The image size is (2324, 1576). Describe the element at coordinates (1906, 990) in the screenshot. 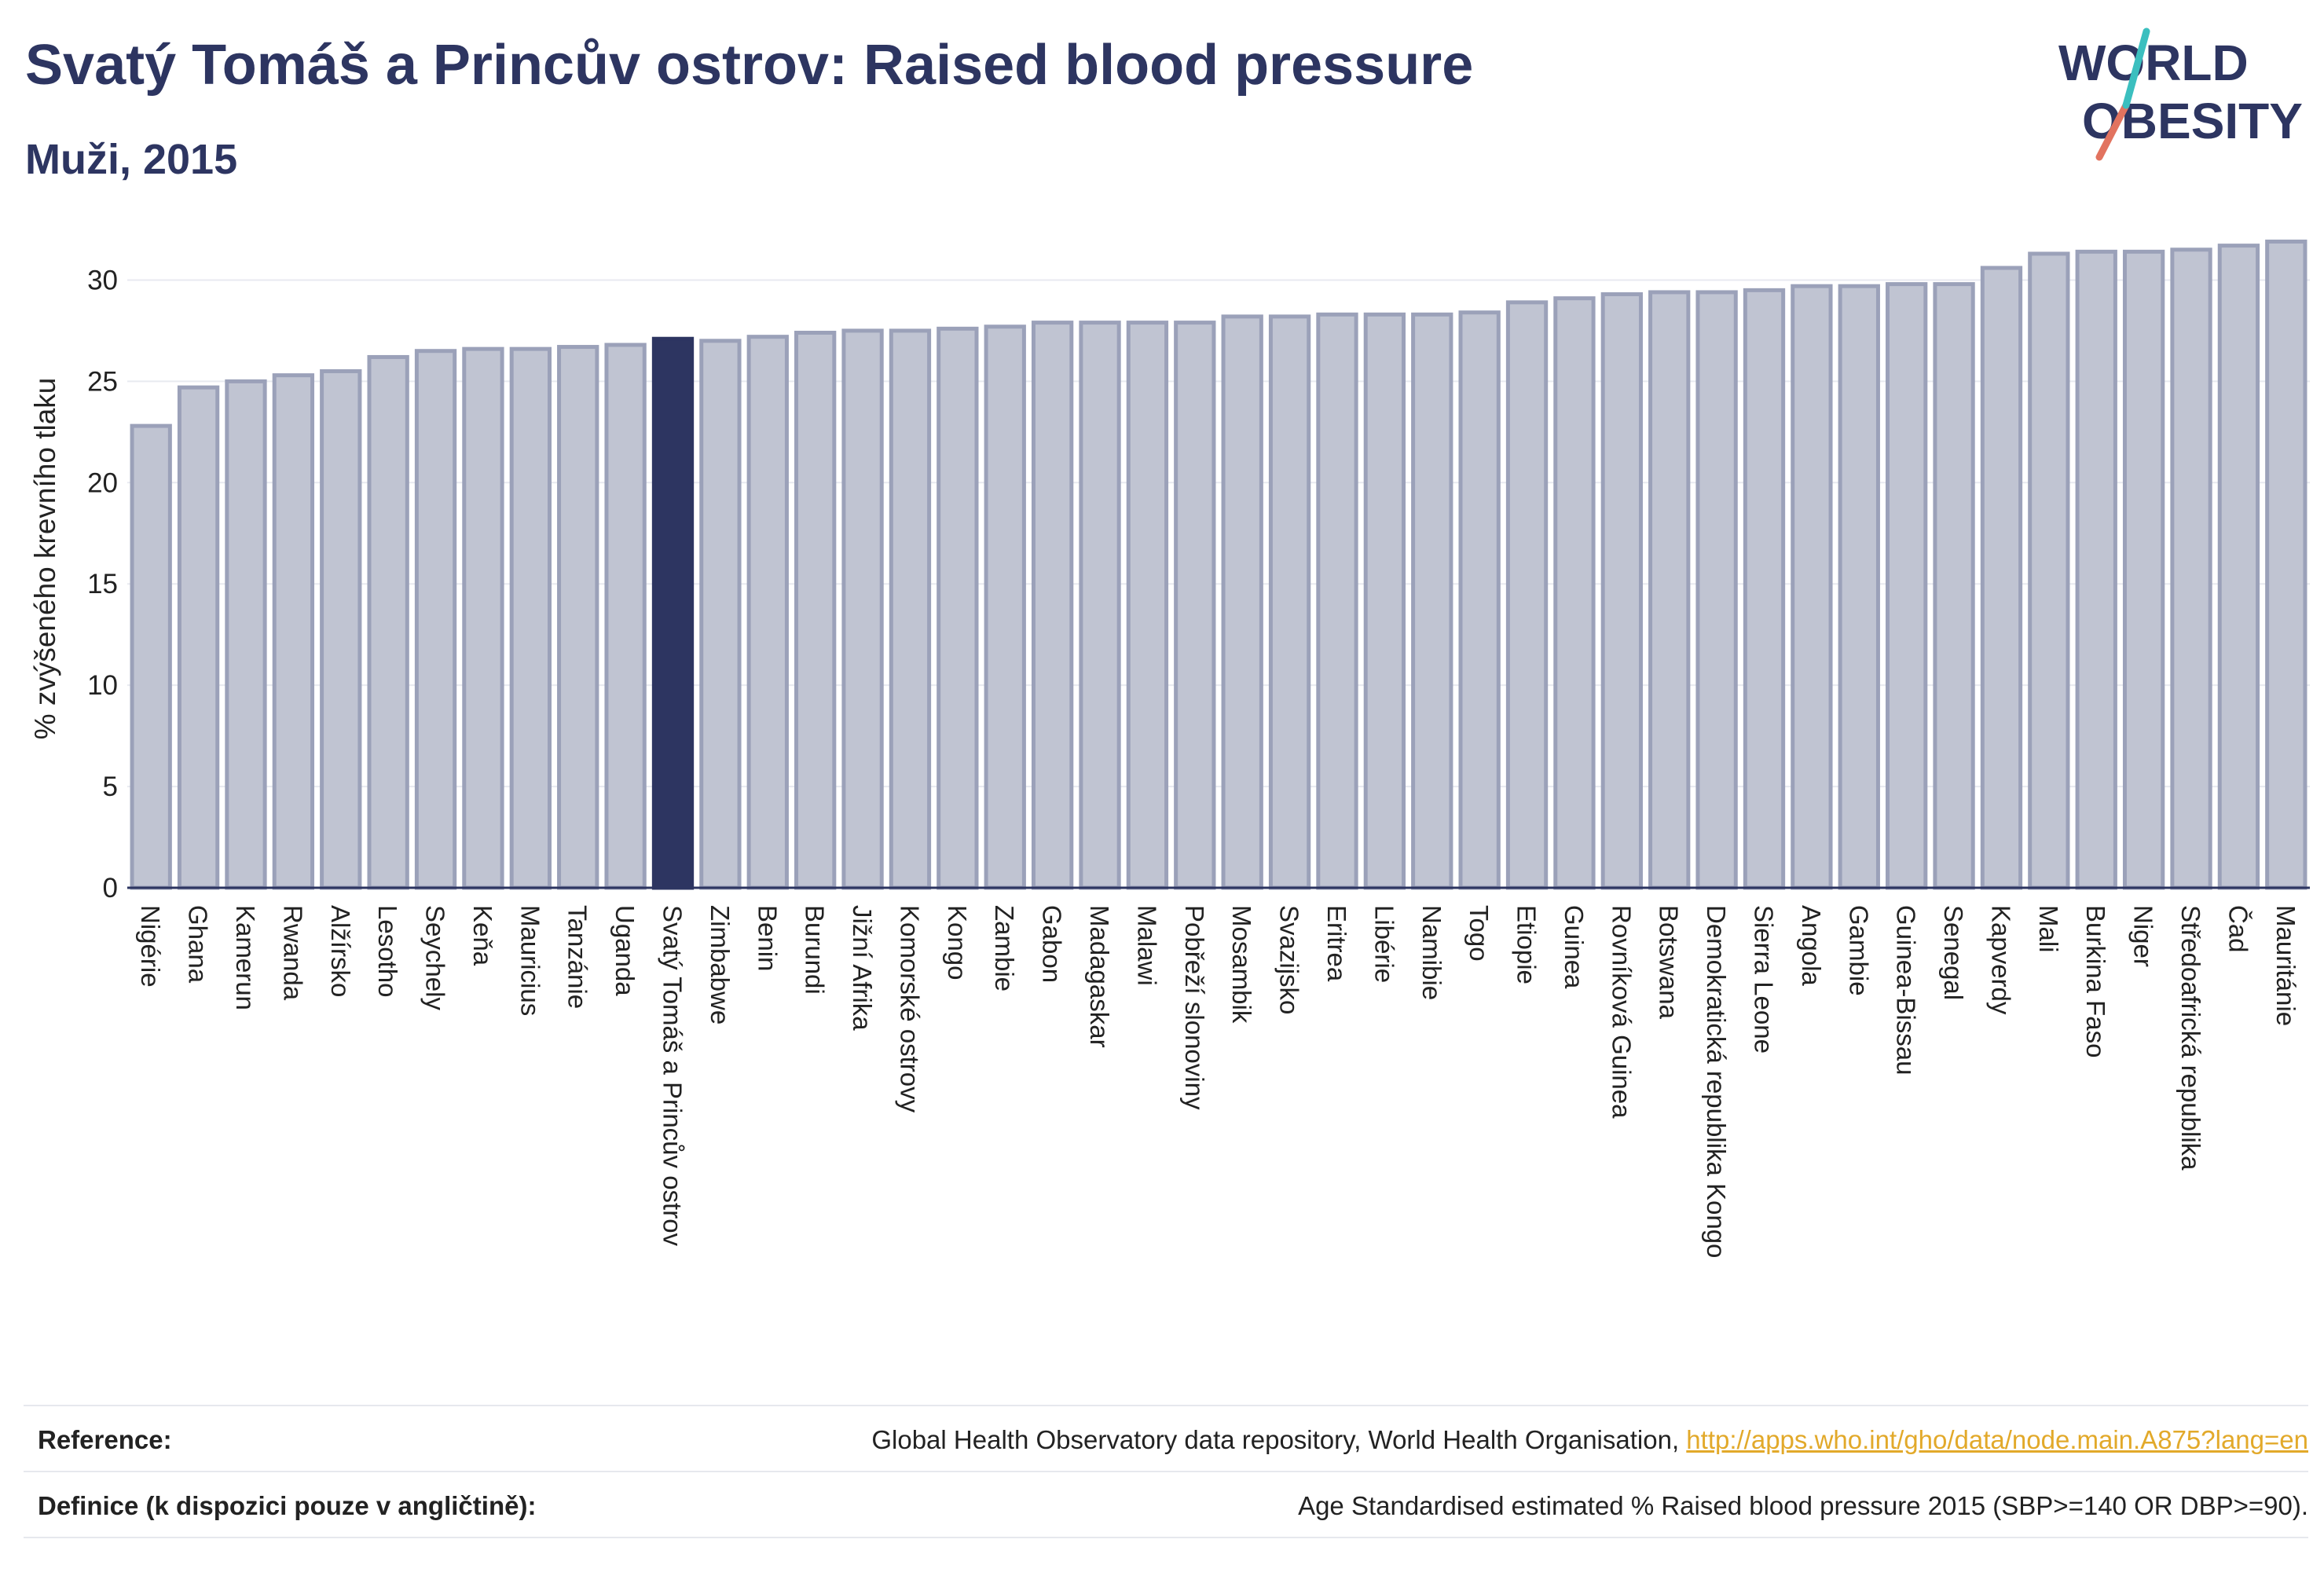

I see `x-tick-label: Guinea-Bissau` at that location.